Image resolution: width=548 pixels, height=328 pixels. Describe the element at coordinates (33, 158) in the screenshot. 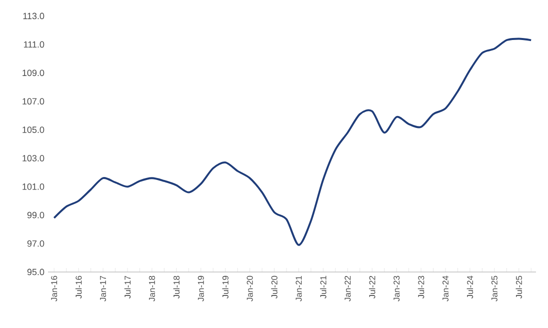

I see `y-tick-label: 103.0` at that location.